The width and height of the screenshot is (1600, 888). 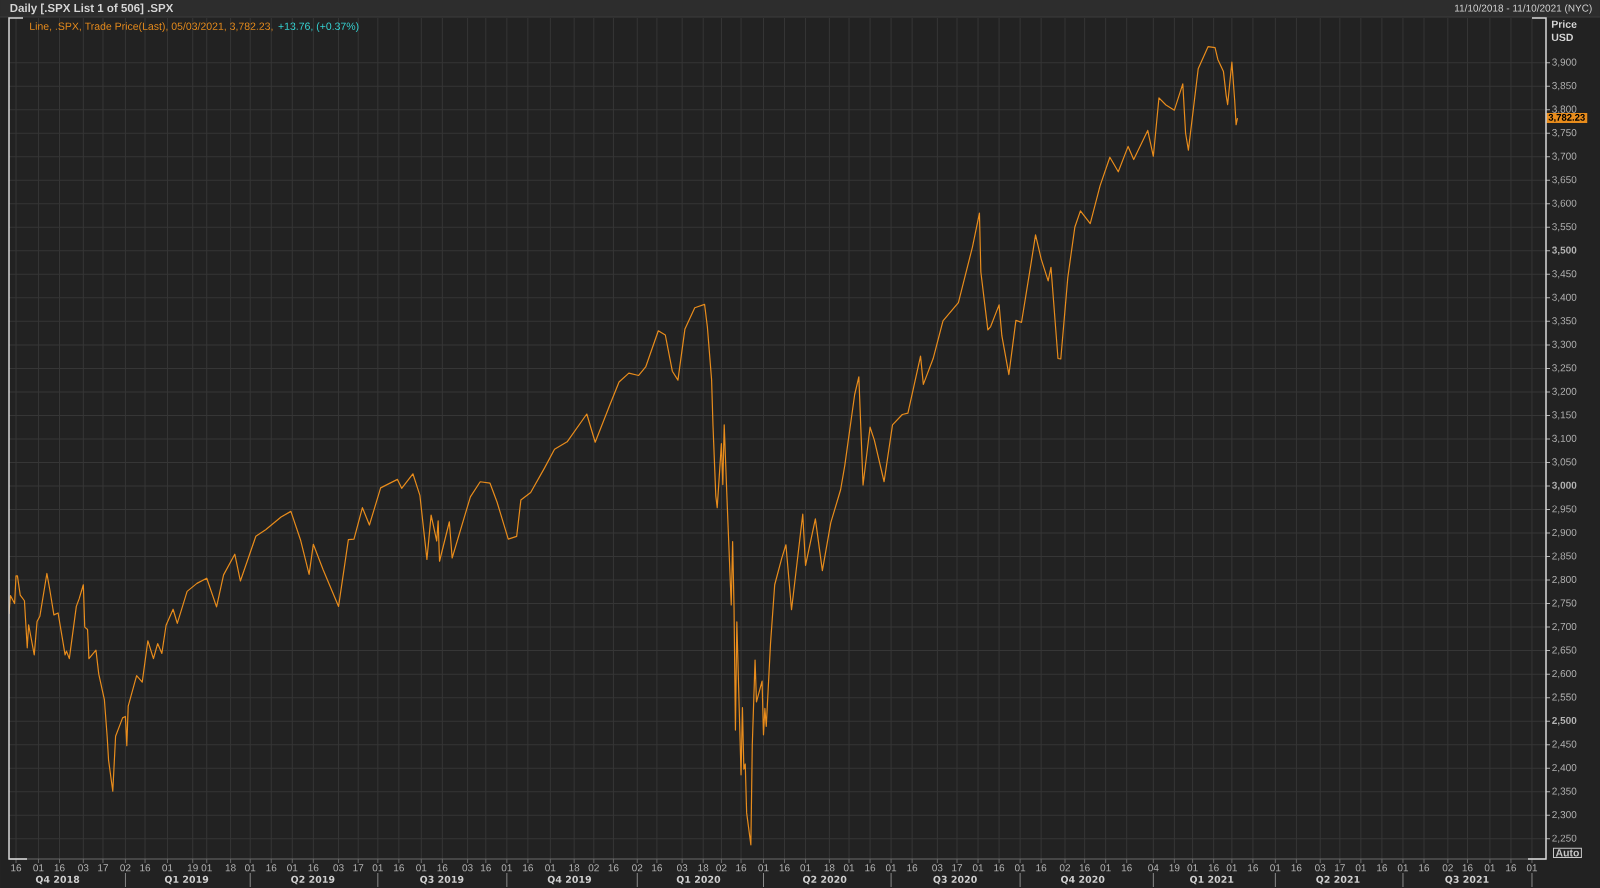 I want to click on y-tick-label: 3,450, so click(x=1564, y=274).